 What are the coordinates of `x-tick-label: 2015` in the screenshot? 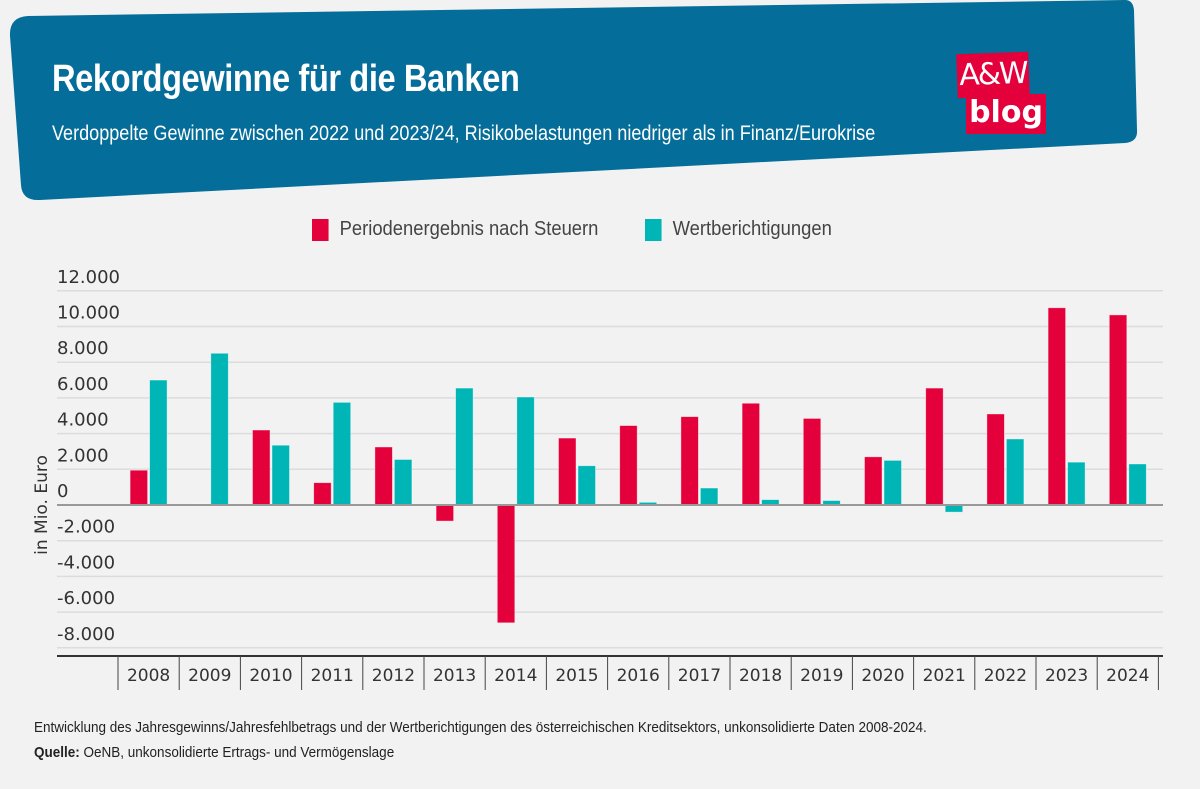 It's located at (576, 676).